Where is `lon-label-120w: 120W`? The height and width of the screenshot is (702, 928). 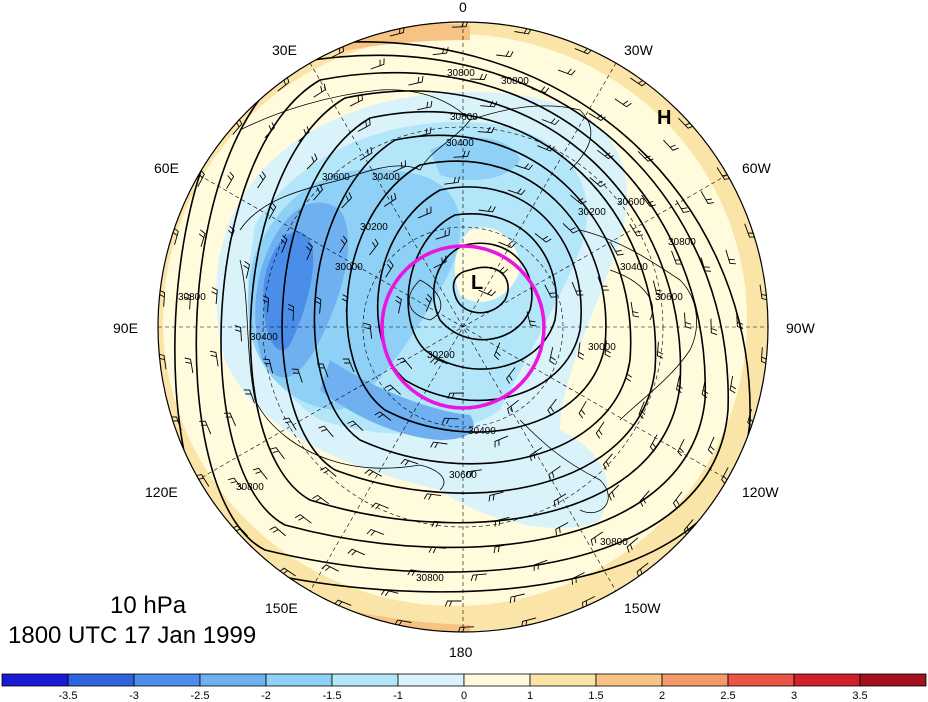 lon-label-120w: 120W is located at coordinates (760, 492).